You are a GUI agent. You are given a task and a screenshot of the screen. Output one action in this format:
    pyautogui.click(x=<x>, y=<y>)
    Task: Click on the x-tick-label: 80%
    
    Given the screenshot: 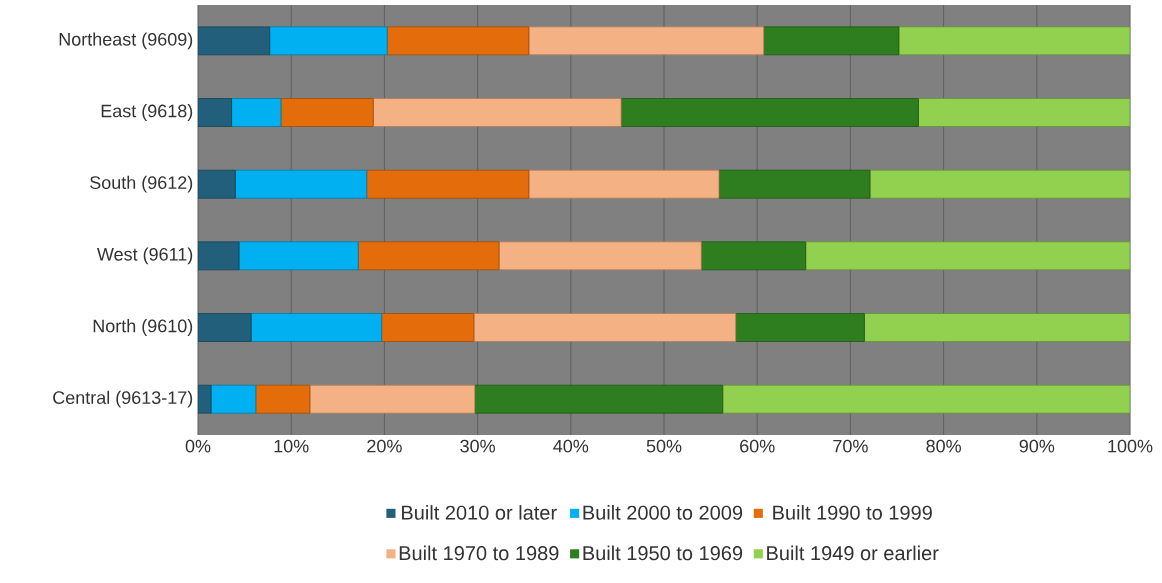 What is the action you would take?
    pyautogui.click(x=943, y=446)
    